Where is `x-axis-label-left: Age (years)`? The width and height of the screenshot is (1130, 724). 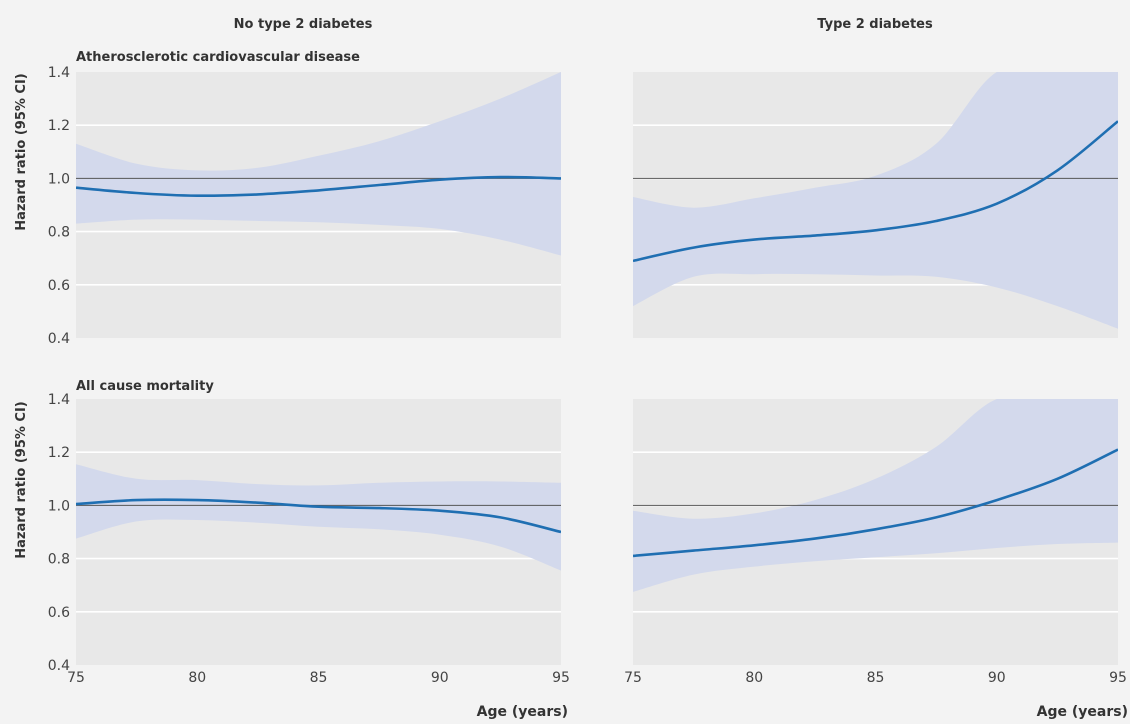
x-axis-label-left: Age (years) is located at coordinates (522, 712).